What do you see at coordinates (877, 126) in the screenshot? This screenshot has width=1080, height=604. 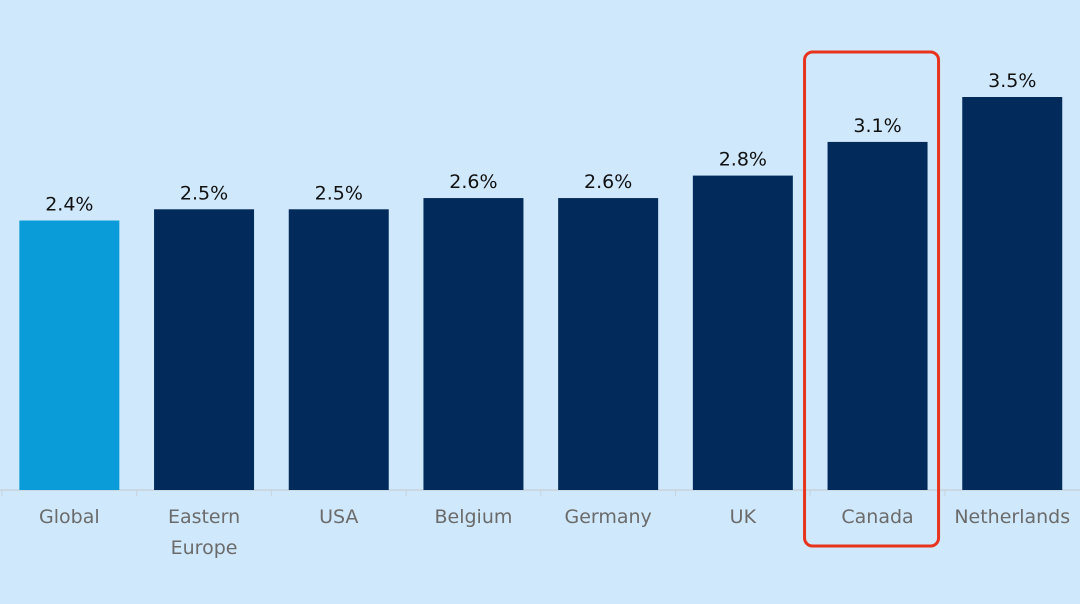 I see `value-label: 3.1%` at bounding box center [877, 126].